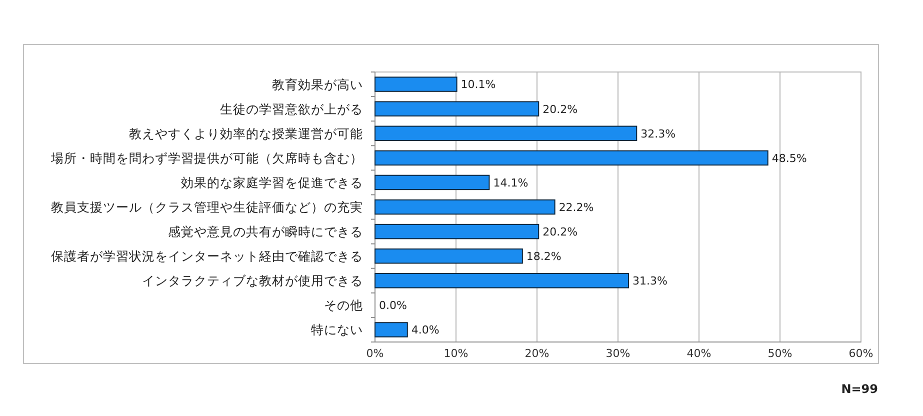 This screenshot has width=923, height=416. What do you see at coordinates (291, 108) in the screenshot?
I see `y-tick-label: 生徒の学習意欲が上がる` at bounding box center [291, 108].